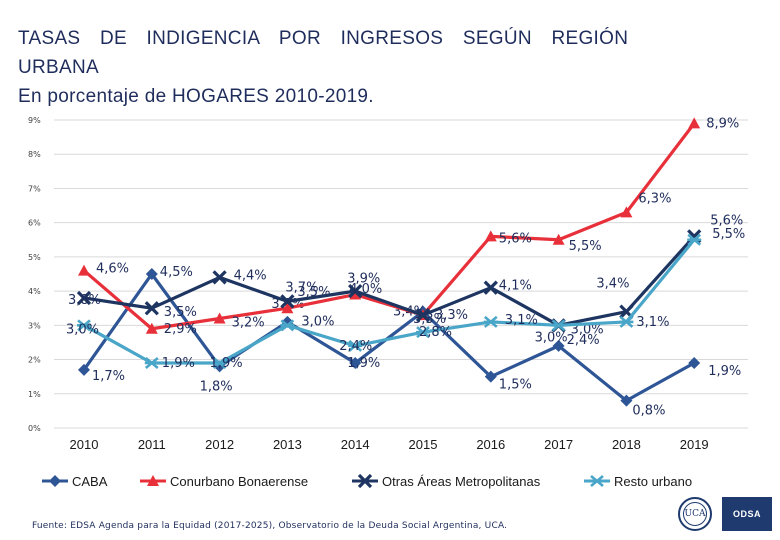 The height and width of the screenshot is (540, 780). What do you see at coordinates (34, 223) in the screenshot?
I see `y-tick-label: 6%` at bounding box center [34, 223].